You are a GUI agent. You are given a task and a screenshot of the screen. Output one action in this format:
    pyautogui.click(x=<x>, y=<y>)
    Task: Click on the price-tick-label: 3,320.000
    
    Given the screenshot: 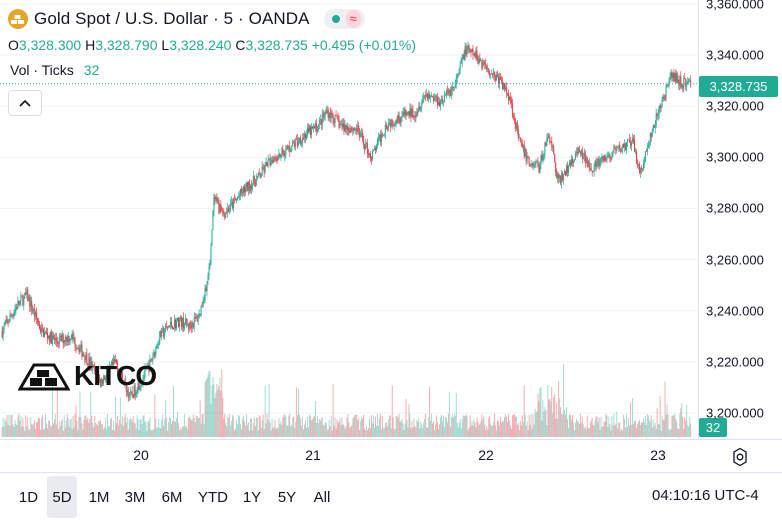 What is the action you would take?
    pyautogui.click(x=735, y=106)
    